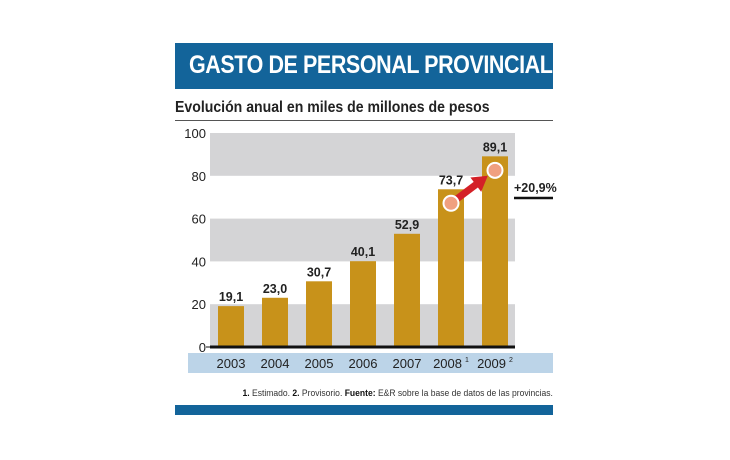 This screenshot has height=460, width=730. I want to click on bar-2009, so click(495, 251).